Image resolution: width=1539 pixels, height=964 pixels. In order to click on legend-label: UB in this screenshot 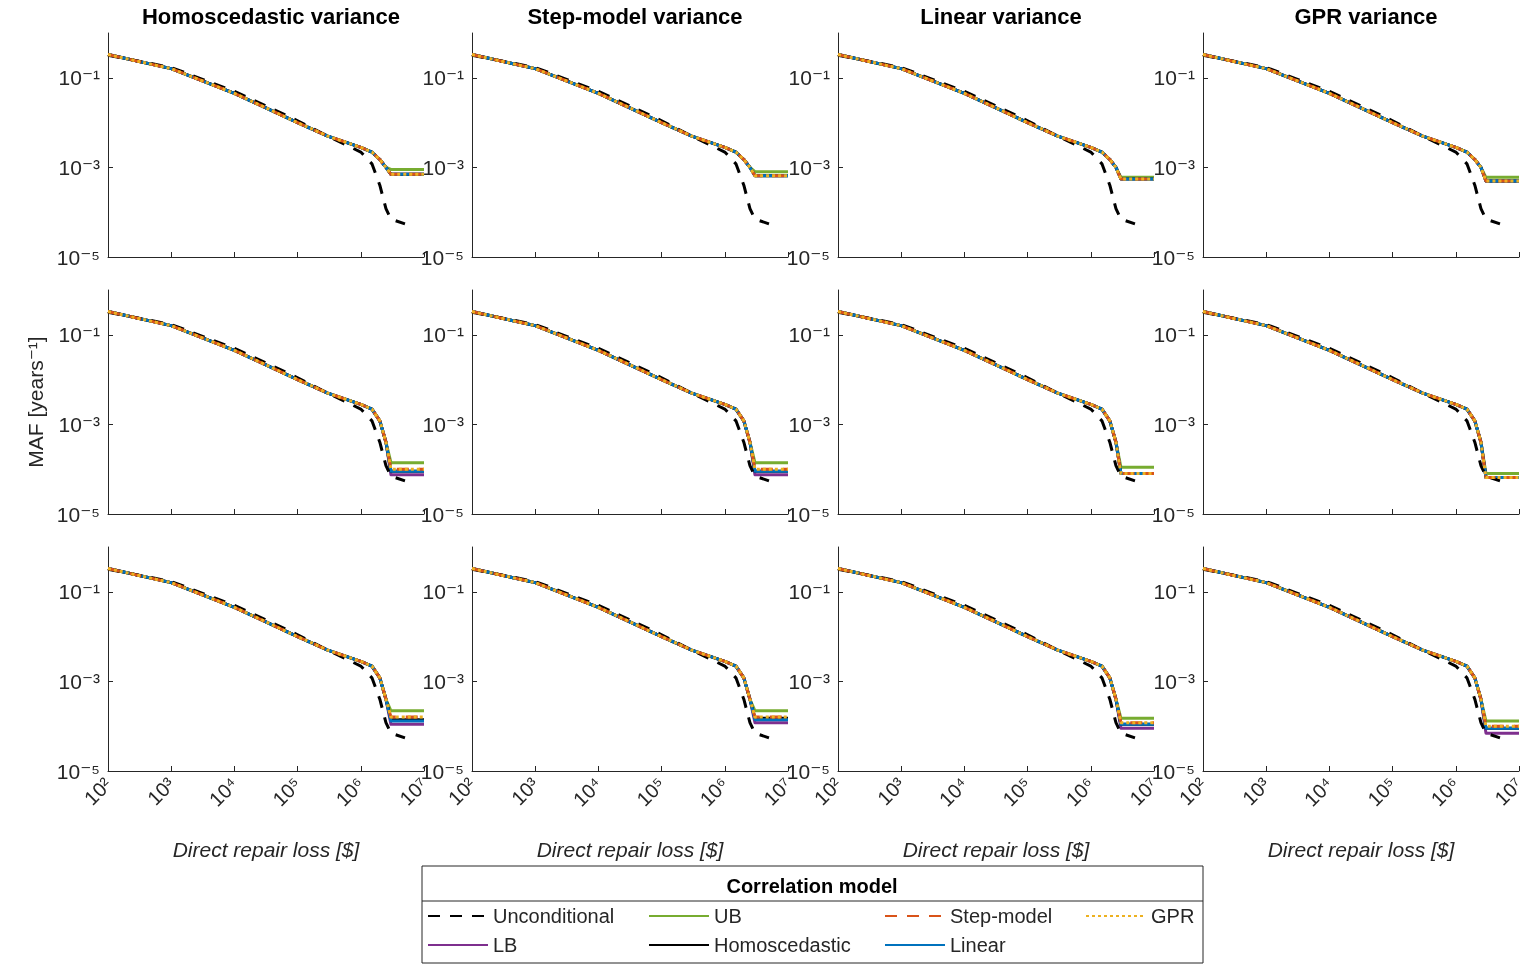, I will do `click(728, 916)`.